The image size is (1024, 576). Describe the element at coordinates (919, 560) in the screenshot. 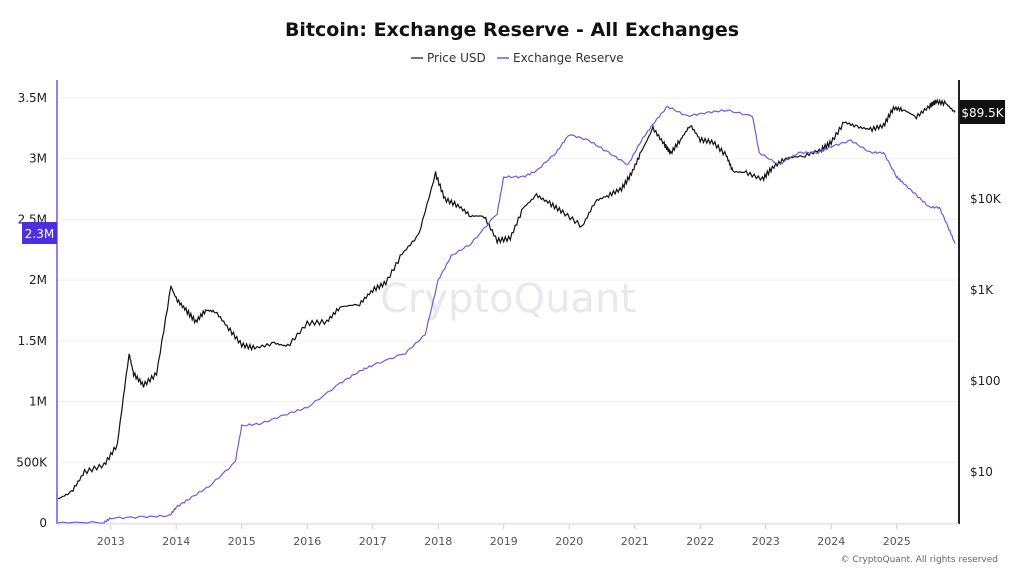

I see `copyright: © CryptoQuant. All rights reserved` at that location.